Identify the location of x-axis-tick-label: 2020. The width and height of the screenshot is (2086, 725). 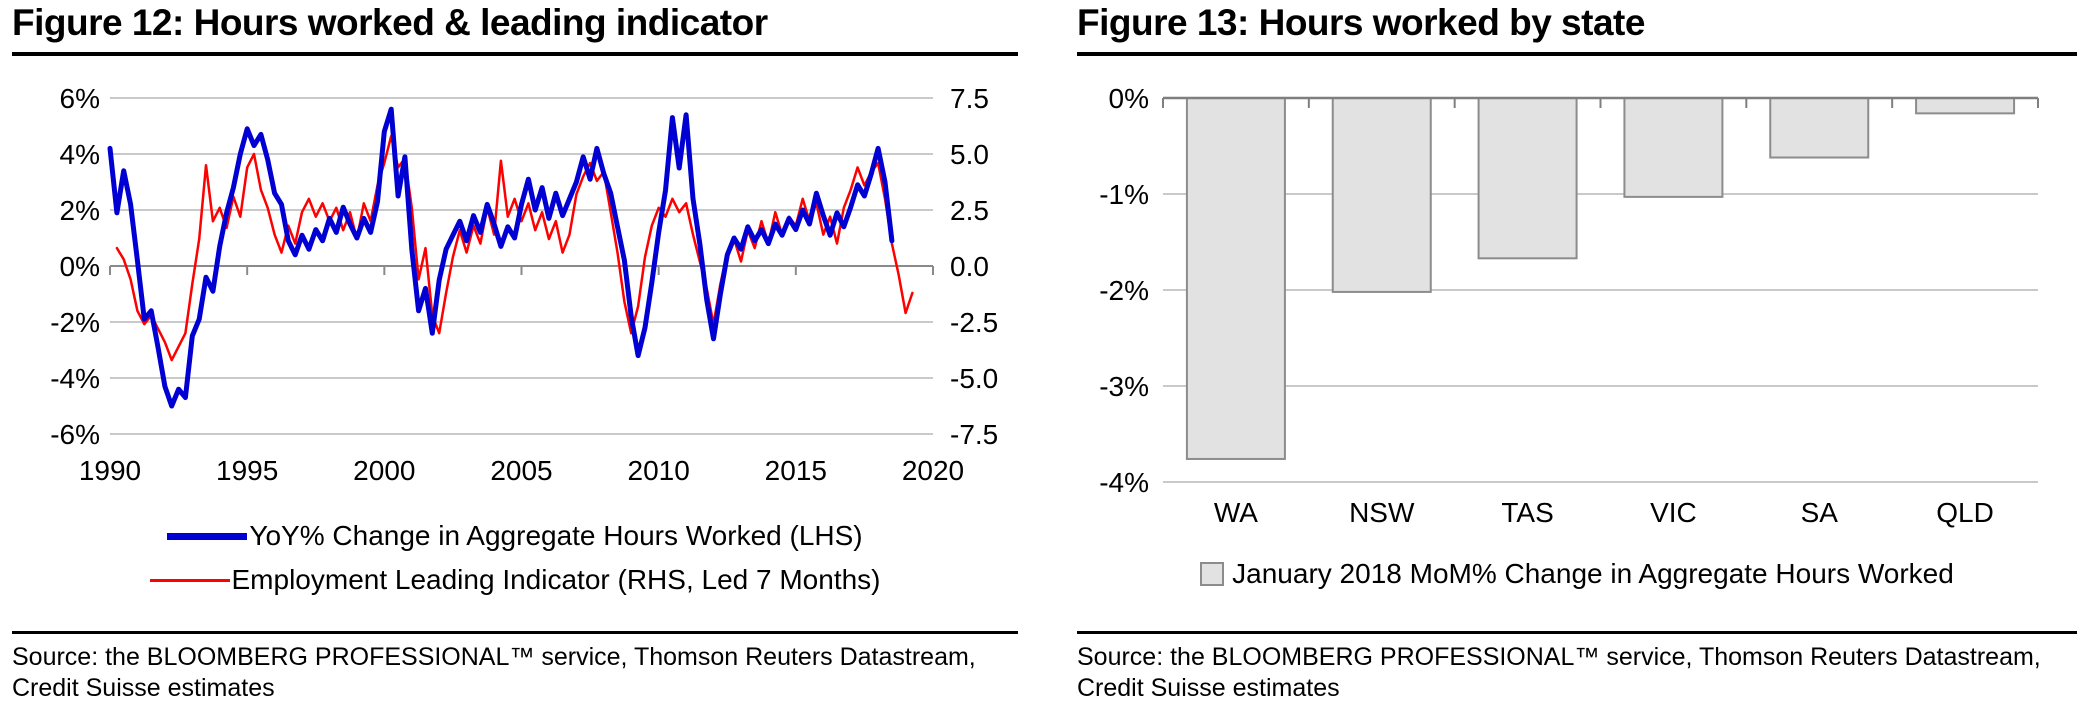
(933, 470).